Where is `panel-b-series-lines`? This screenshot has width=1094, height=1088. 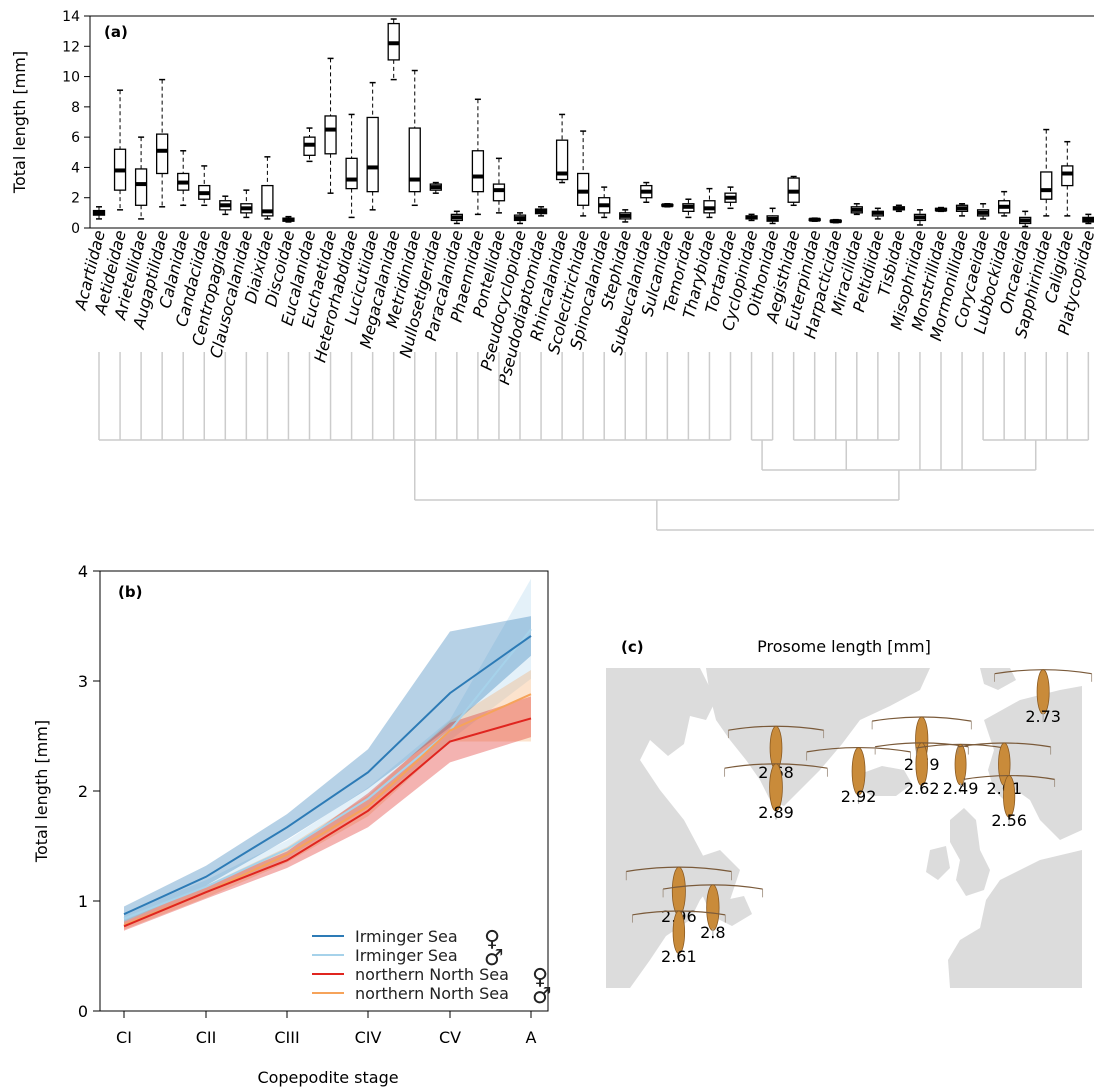 panel-b-series-lines is located at coordinates (327, 778).